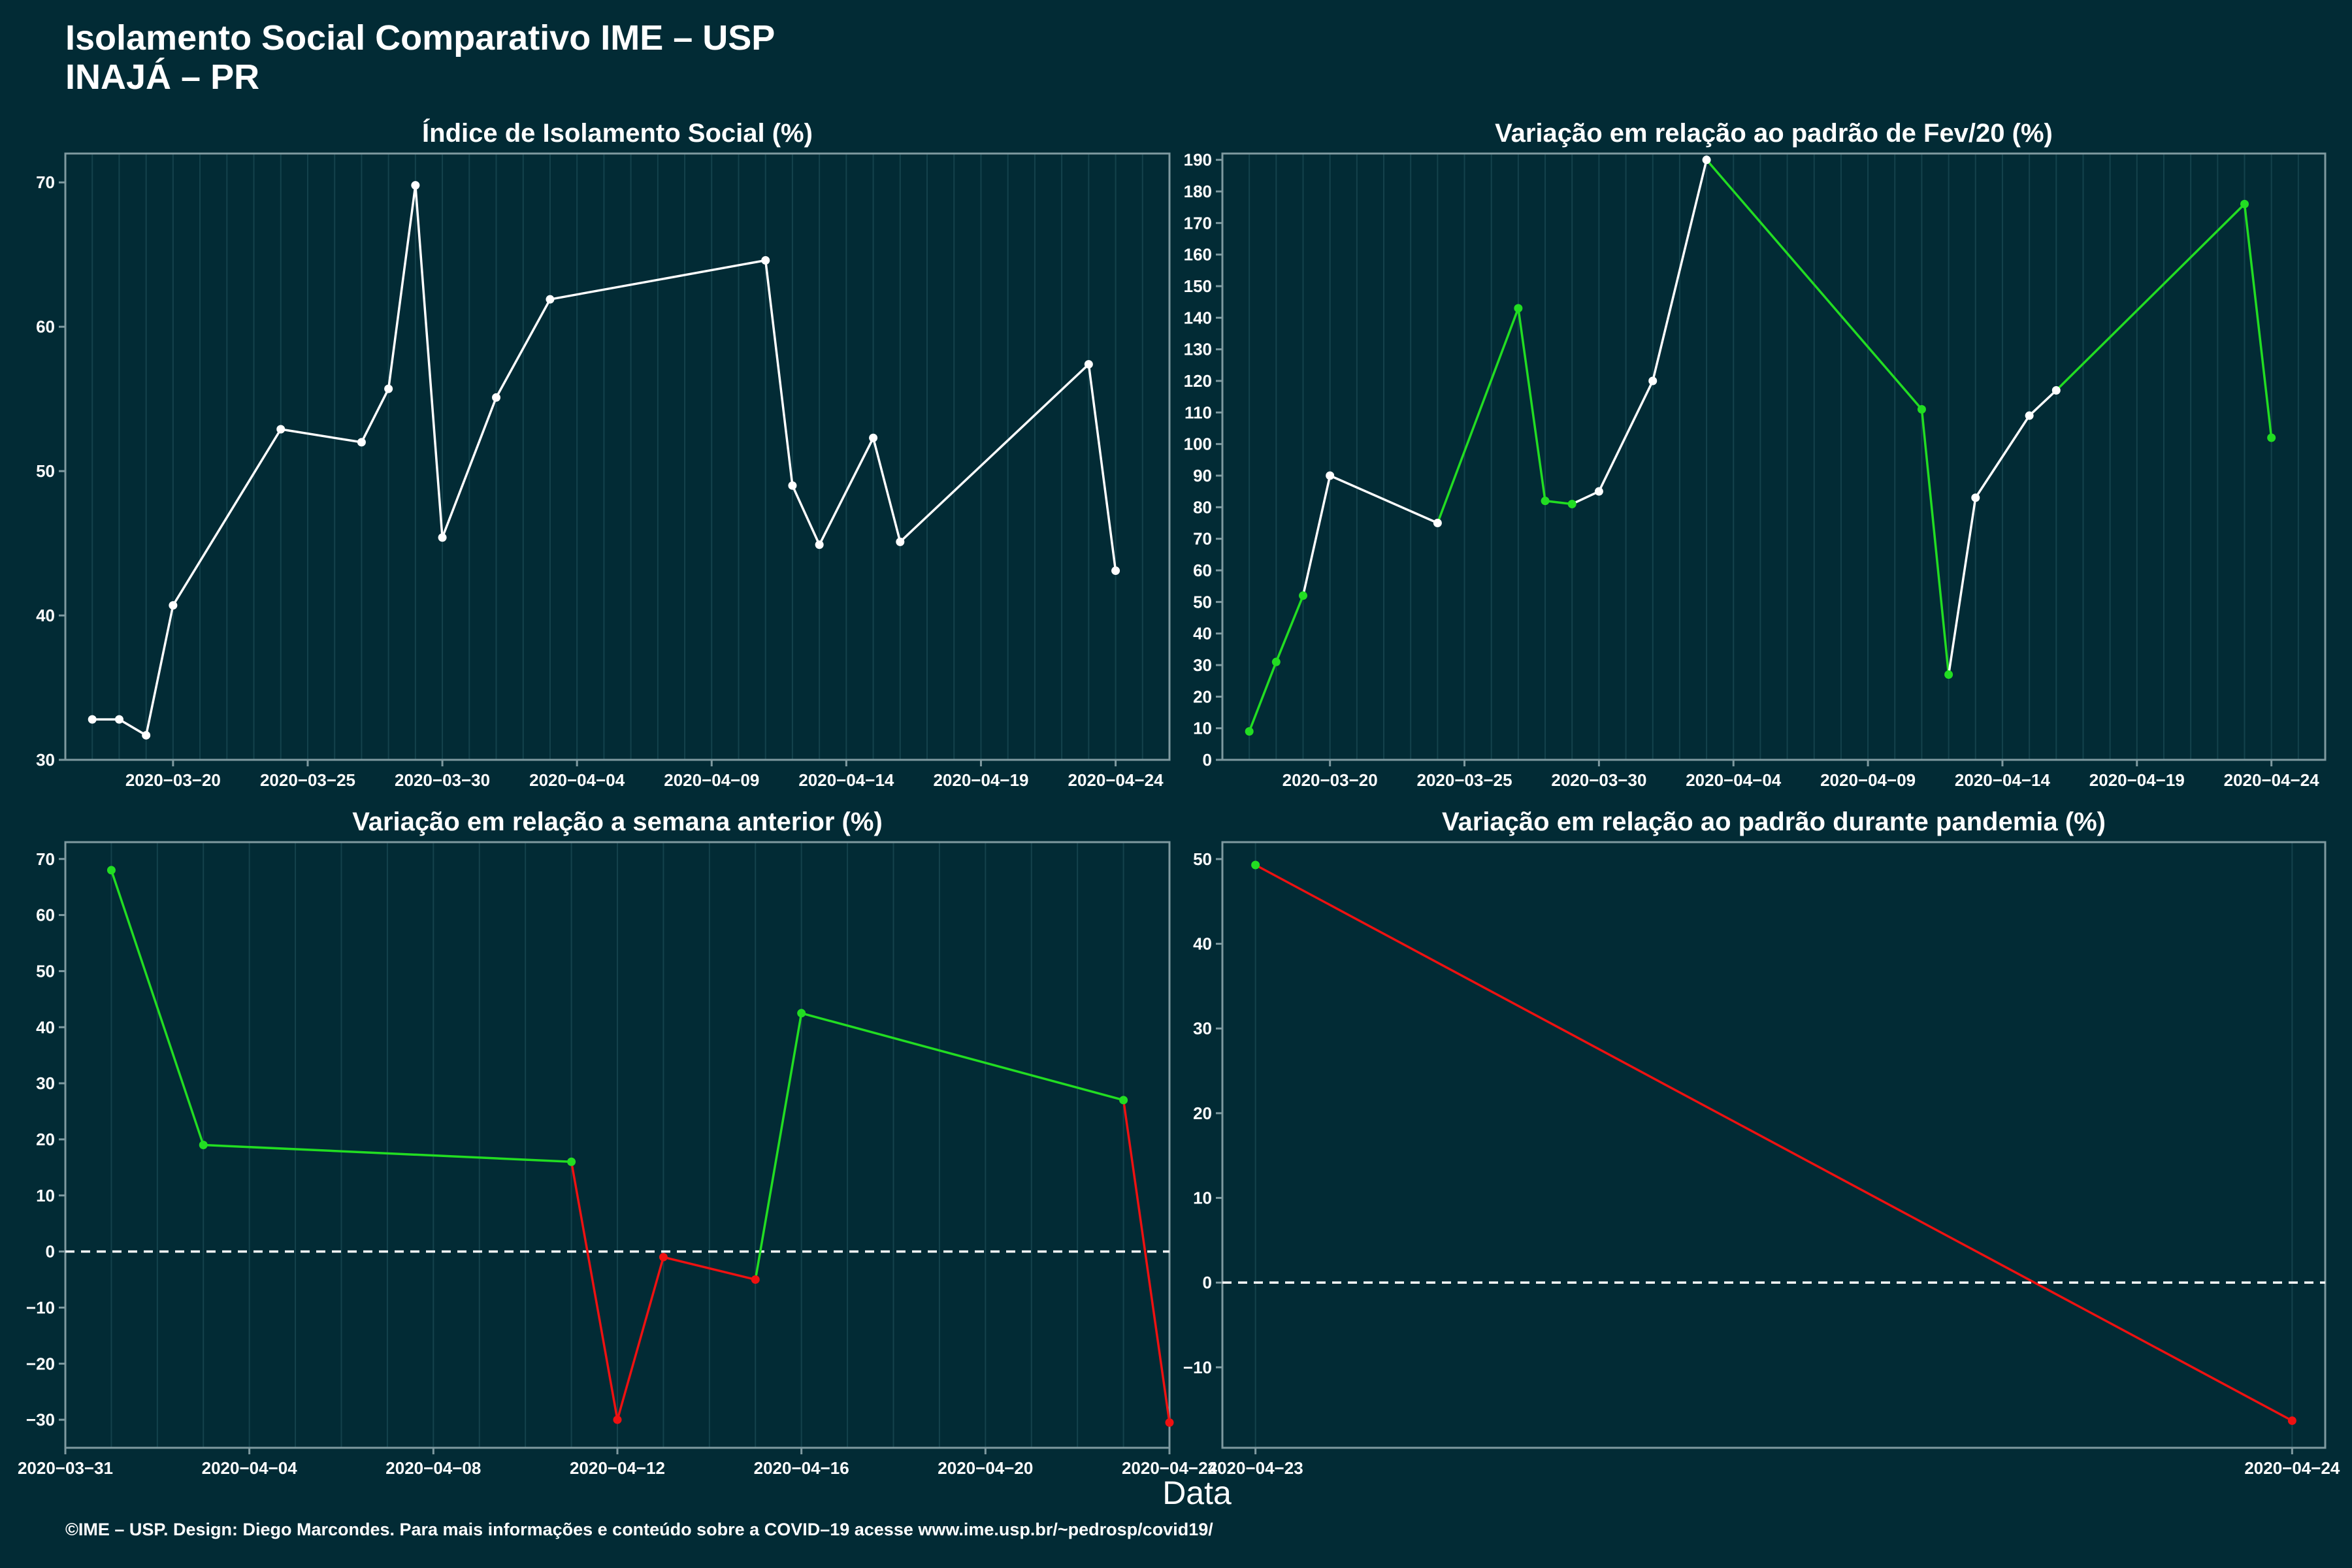 The image size is (2352, 1568). What do you see at coordinates (1198, 223) in the screenshot?
I see `y-tick-label: 170` at bounding box center [1198, 223].